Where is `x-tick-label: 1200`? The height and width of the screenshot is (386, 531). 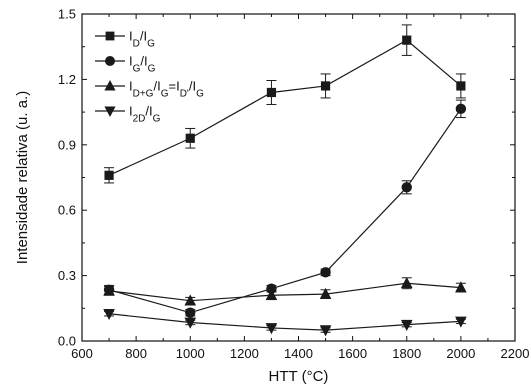
x-tick-label: 1200 is located at coordinates (244, 353).